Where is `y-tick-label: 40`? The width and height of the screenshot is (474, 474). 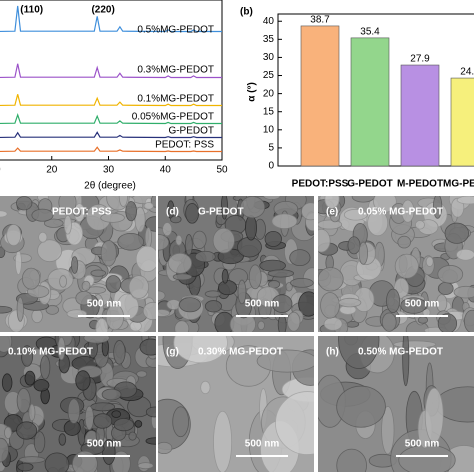 y-tick-label: 40 is located at coordinates (269, 21).